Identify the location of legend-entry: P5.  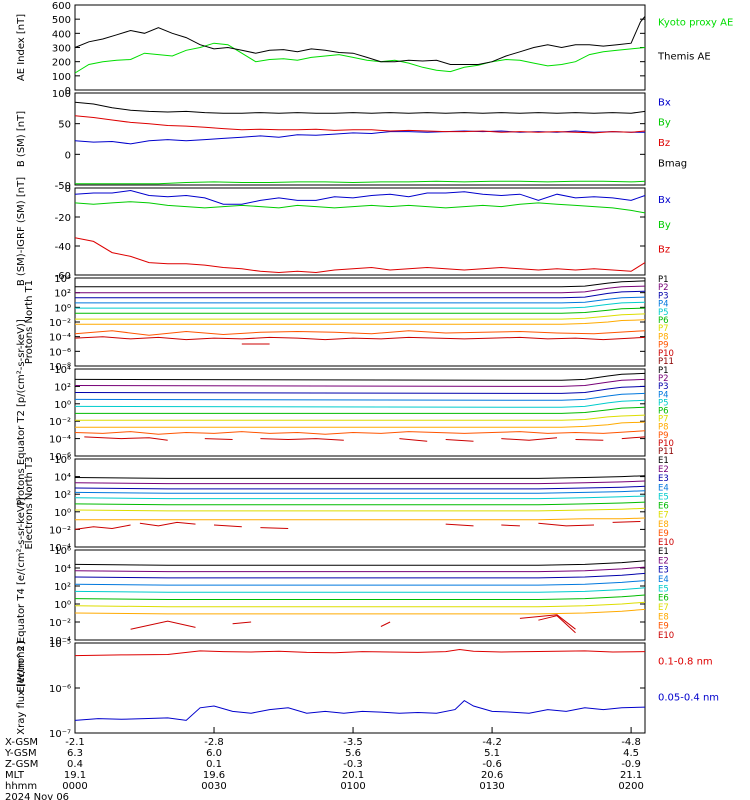
(663, 403).